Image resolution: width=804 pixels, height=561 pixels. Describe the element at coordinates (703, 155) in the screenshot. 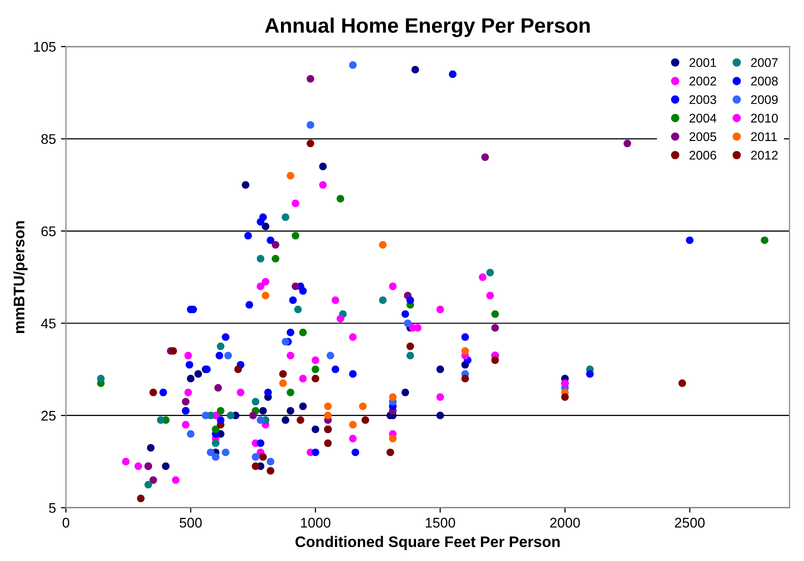

I see `legend-label: 2006` at that location.